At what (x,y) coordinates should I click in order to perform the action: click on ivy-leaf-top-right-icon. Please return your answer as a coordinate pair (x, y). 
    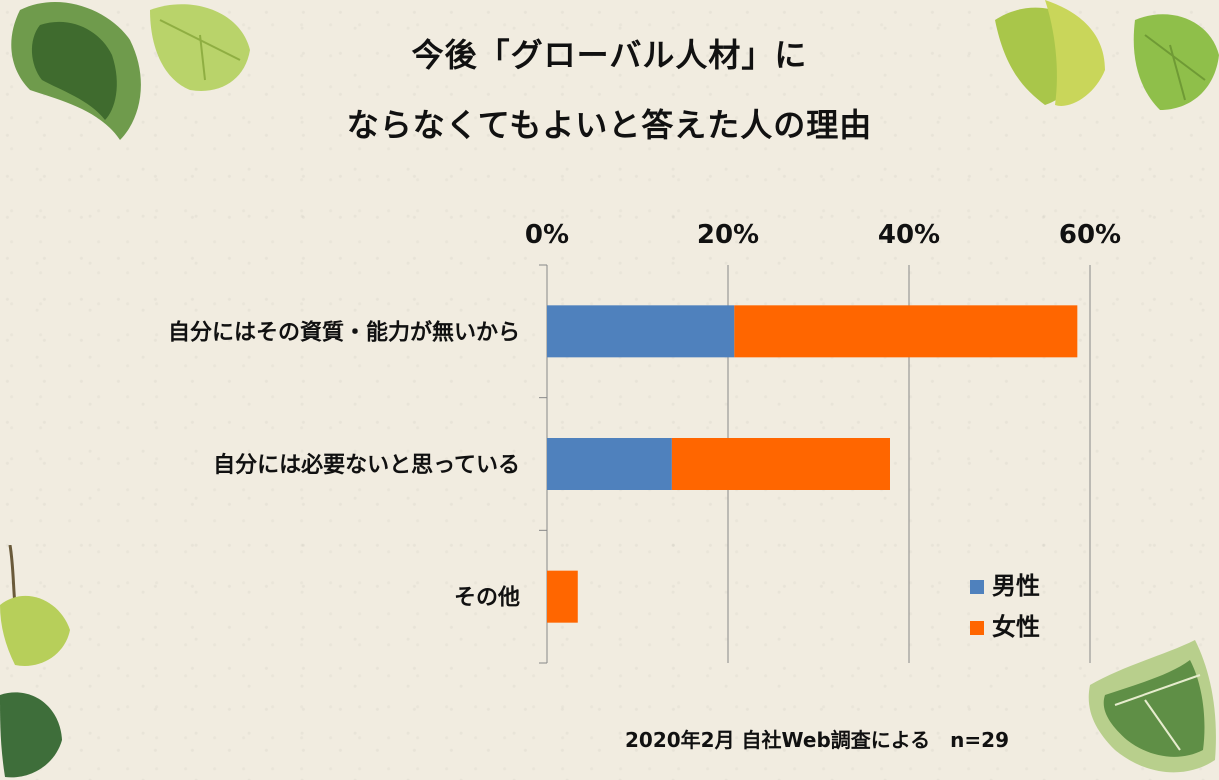
    Looking at the image, I should click on (1107, 55).